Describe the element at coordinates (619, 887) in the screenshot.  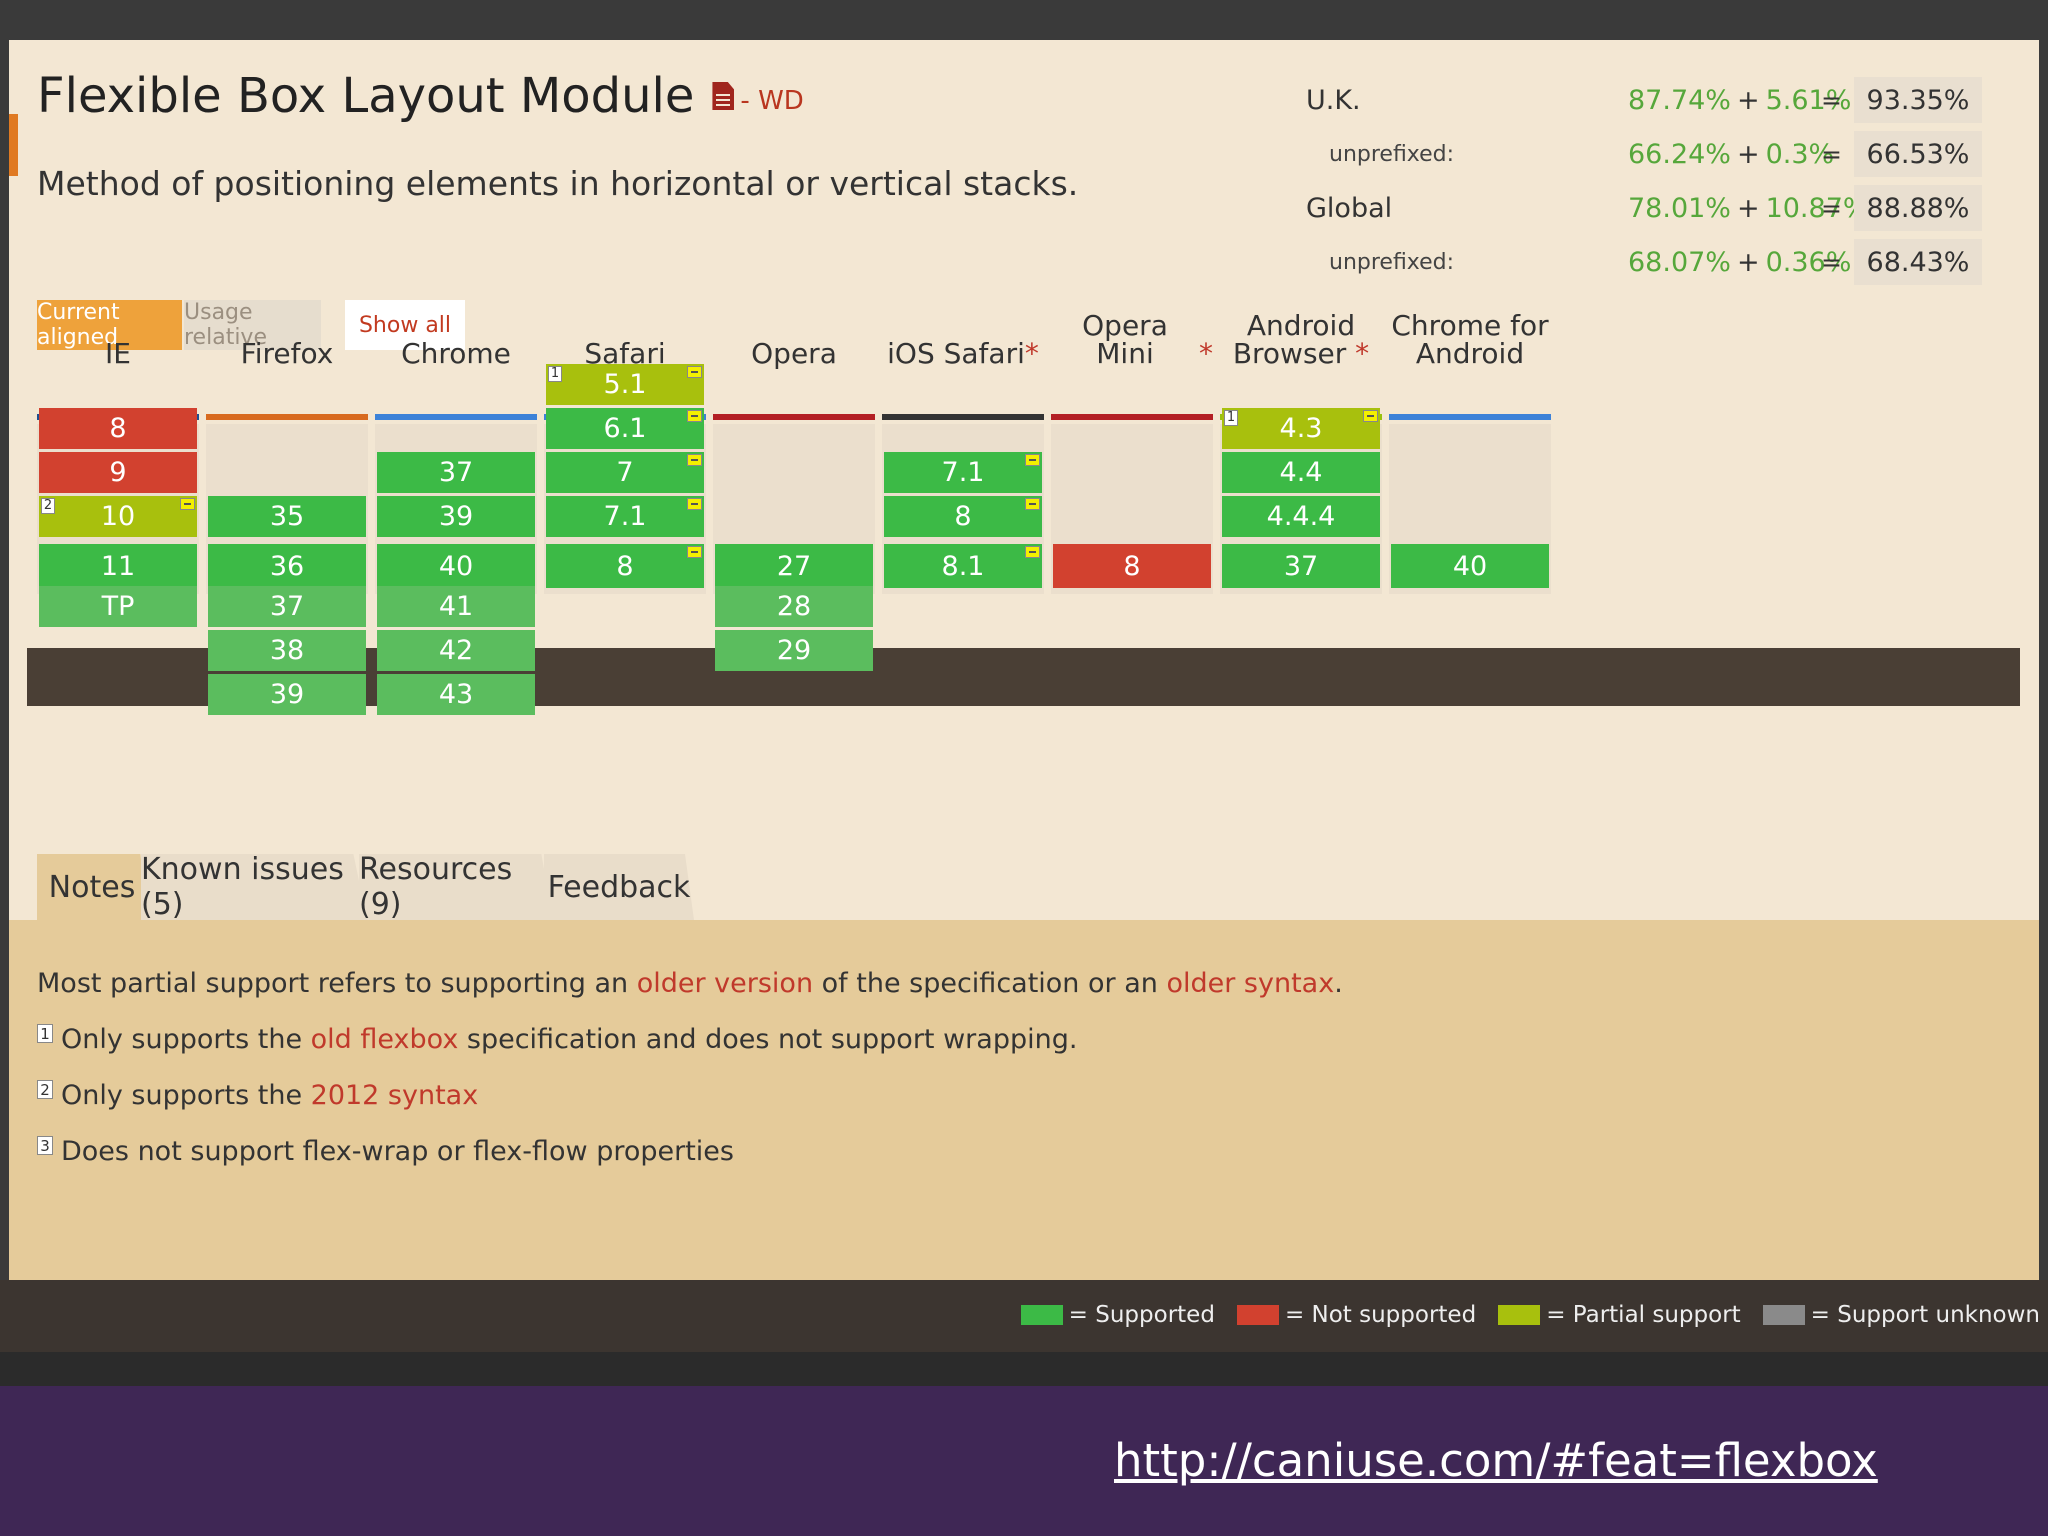
I see `tab-feedback: Feedback` at that location.